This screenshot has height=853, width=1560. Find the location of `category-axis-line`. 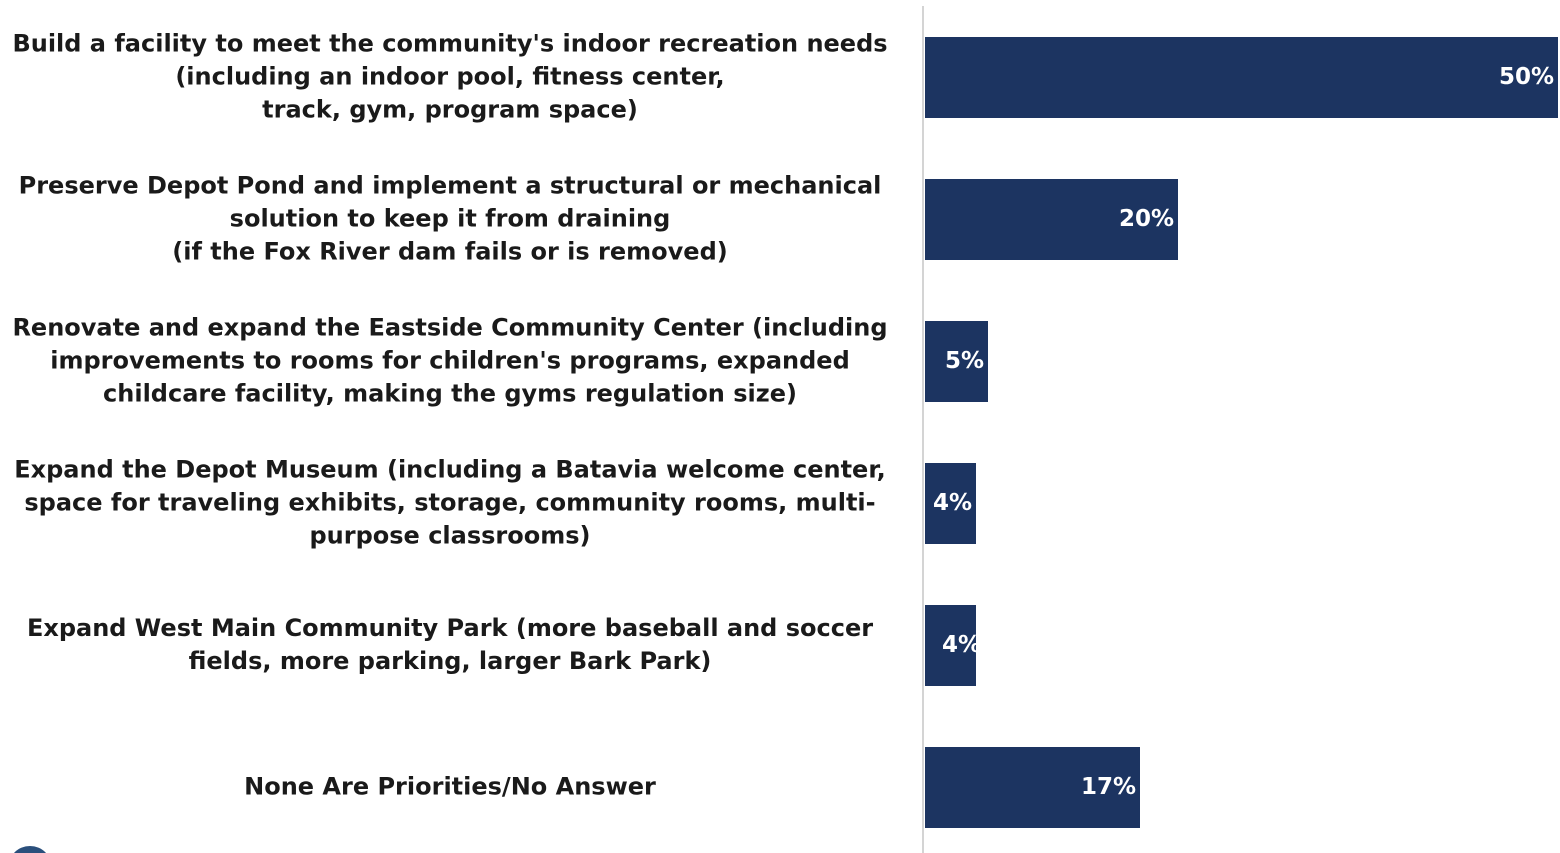

category-axis-line is located at coordinates (923, 429).